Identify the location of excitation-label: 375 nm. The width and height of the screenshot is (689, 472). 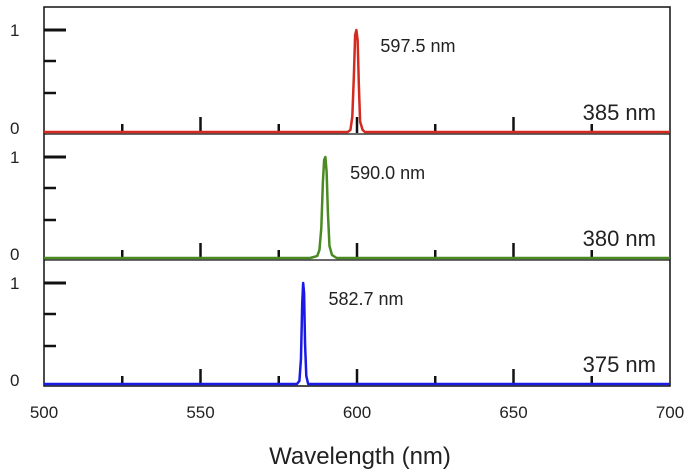
(619, 364).